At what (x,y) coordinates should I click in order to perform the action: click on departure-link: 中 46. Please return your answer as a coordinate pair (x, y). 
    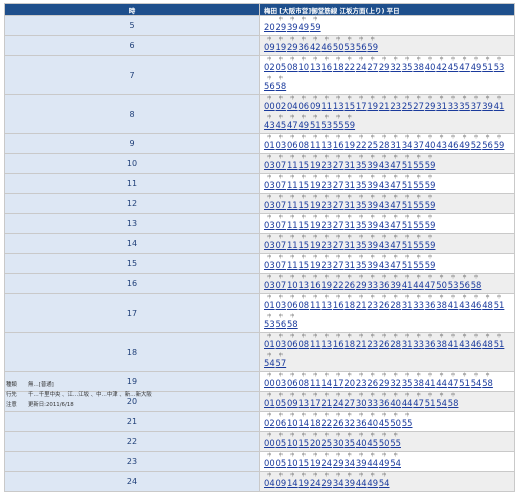
    Looking at the image, I should click on (476, 302).